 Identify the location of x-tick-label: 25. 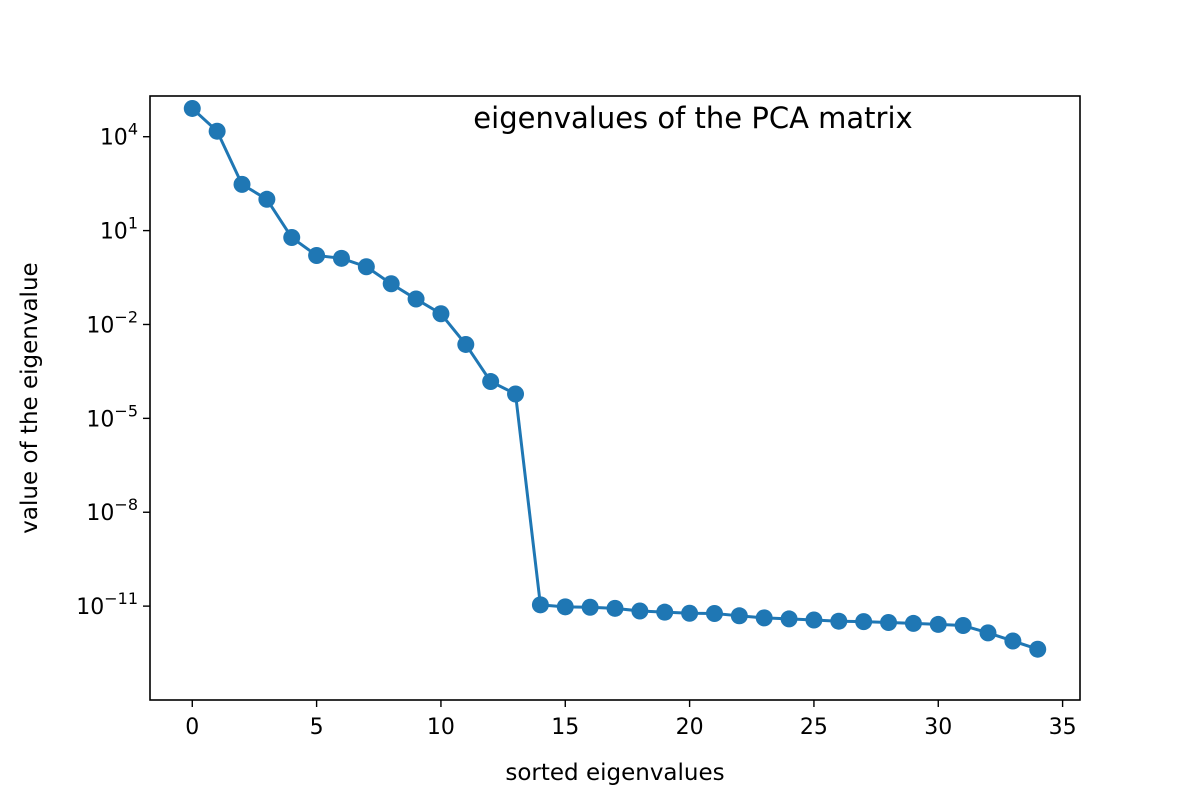
(814, 727).